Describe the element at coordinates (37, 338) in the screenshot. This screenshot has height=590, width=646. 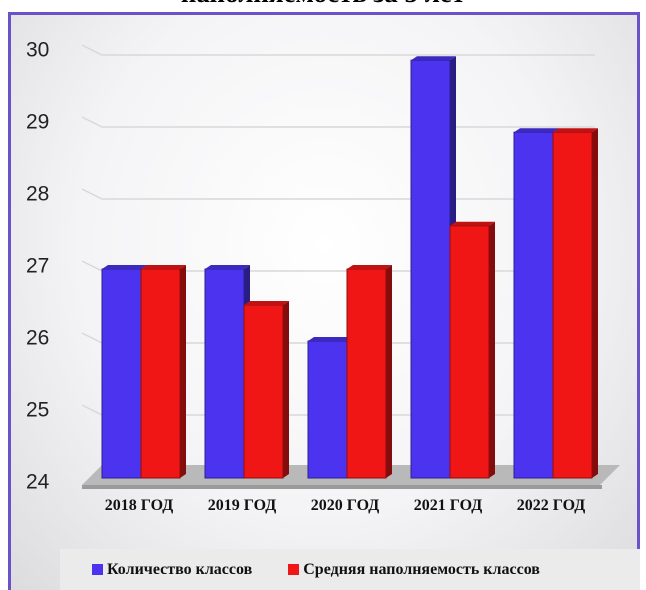
I see `y-tick-label: 26` at that location.